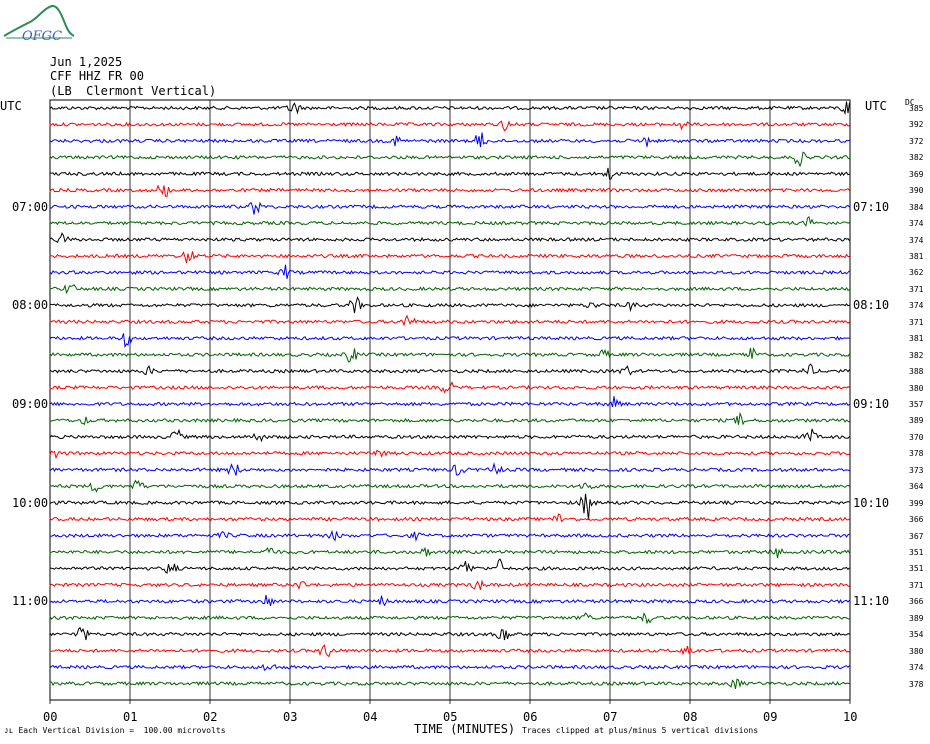 This screenshot has height=744, width=930. Describe the element at coordinates (370, 717) in the screenshot. I see `x-tick-label: 04` at that location.